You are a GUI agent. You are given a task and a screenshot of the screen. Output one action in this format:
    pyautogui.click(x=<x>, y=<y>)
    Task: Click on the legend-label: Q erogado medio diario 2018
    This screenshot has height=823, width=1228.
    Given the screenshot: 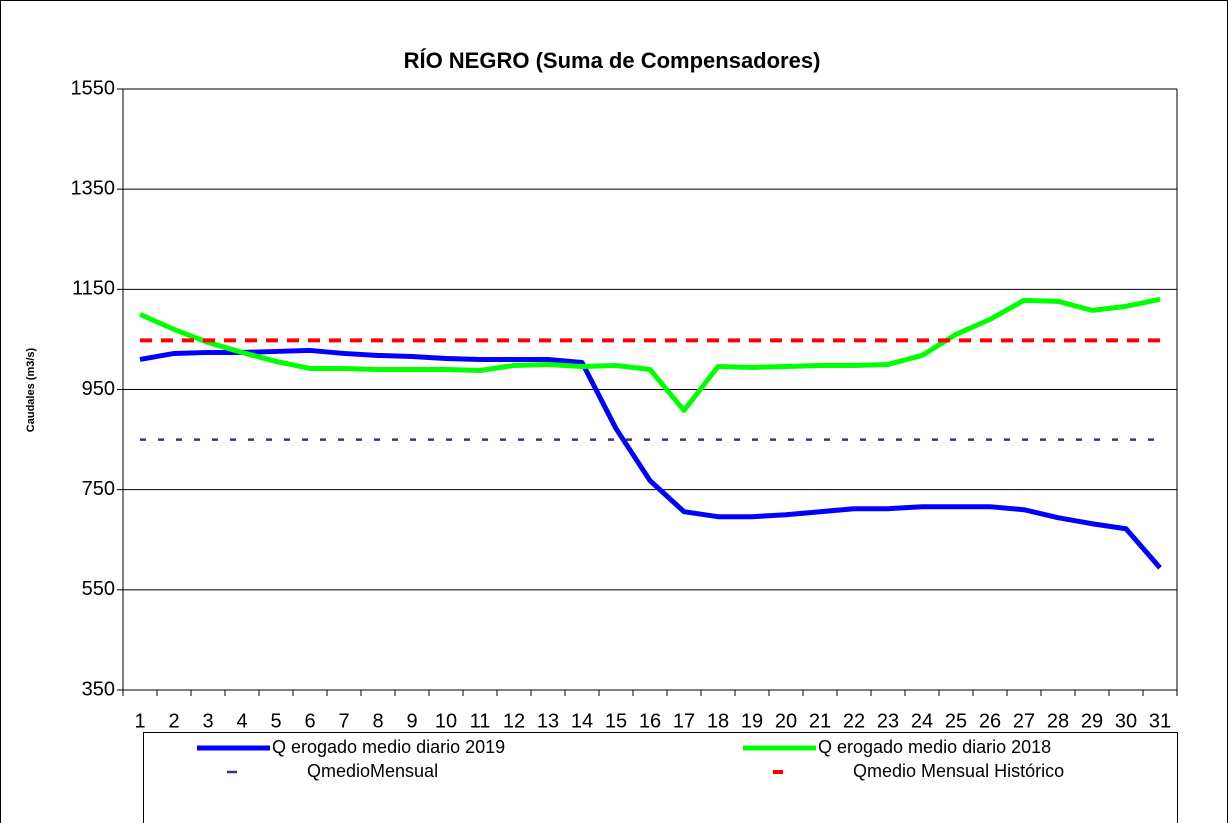 What is the action you would take?
    pyautogui.click(x=934, y=747)
    